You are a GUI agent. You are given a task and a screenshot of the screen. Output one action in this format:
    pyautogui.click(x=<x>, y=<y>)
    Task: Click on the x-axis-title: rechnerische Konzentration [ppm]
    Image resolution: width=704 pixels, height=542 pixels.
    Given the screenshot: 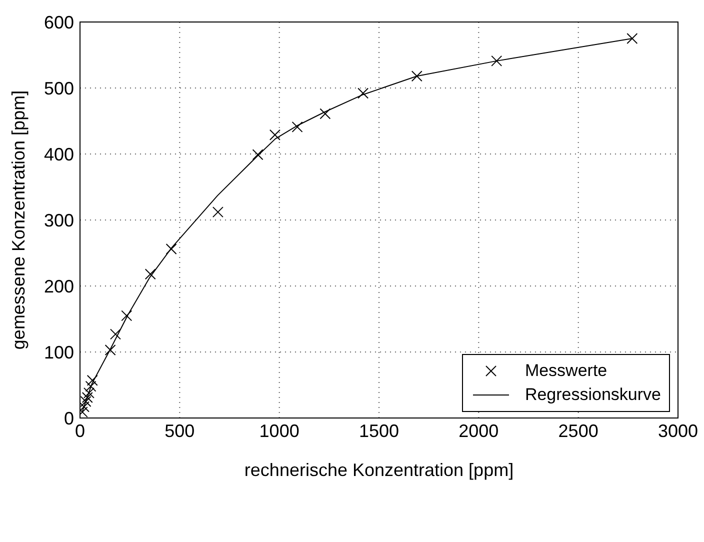 What is the action you would take?
    pyautogui.click(x=379, y=470)
    